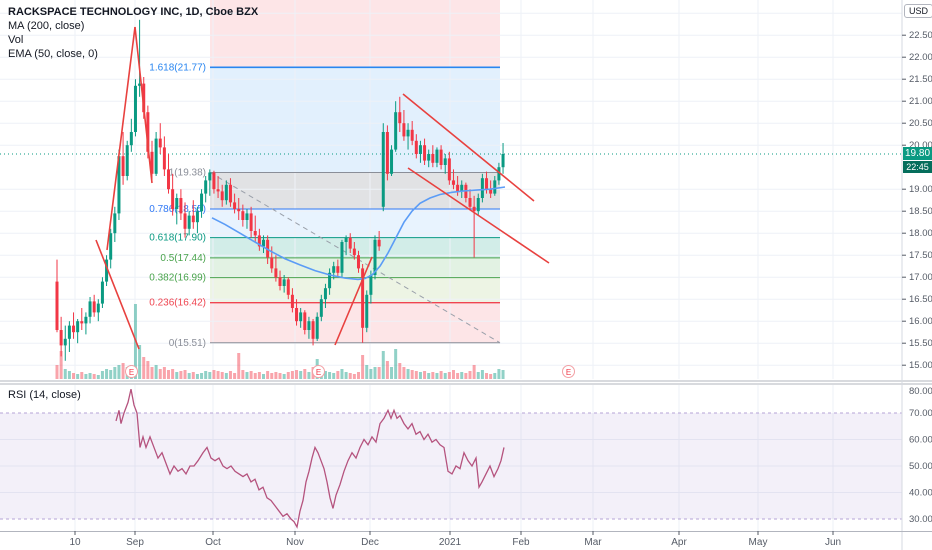 The width and height of the screenshot is (932, 550). Describe the element at coordinates (177, 303) in the screenshot. I see `fib-level-label: 0.236(16.42)` at that location.